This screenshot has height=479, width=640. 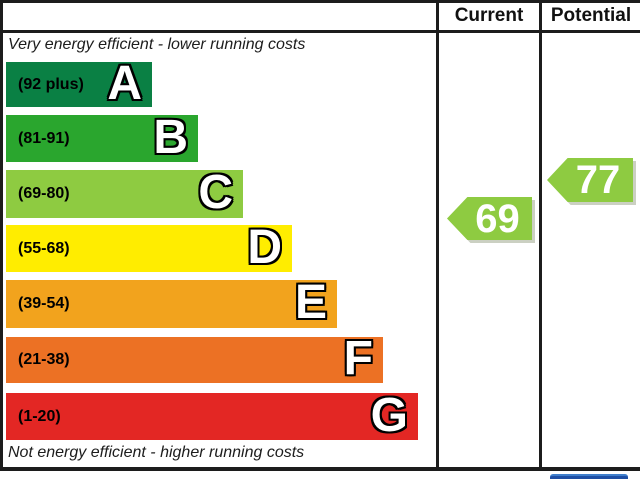 I want to click on band-row-b: (81-91) B, so click(x=102, y=137).